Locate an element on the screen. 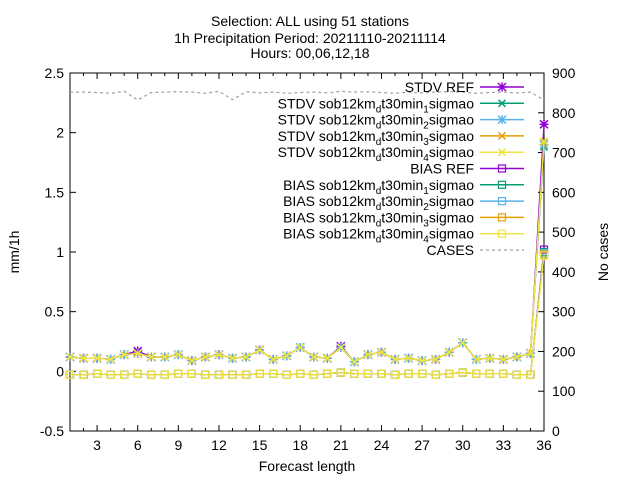 The height and width of the screenshot is (480, 640). legend-item: STDV sob12kmdt30min3sigmao is located at coordinates (401, 138).